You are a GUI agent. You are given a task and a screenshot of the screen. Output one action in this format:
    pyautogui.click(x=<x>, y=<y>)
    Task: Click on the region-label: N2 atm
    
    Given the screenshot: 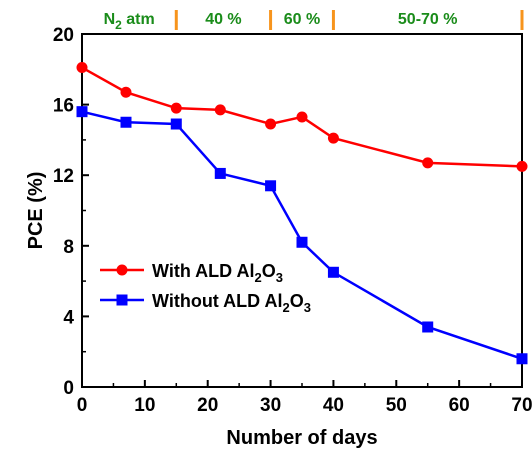 What is the action you would take?
    pyautogui.click(x=129, y=21)
    